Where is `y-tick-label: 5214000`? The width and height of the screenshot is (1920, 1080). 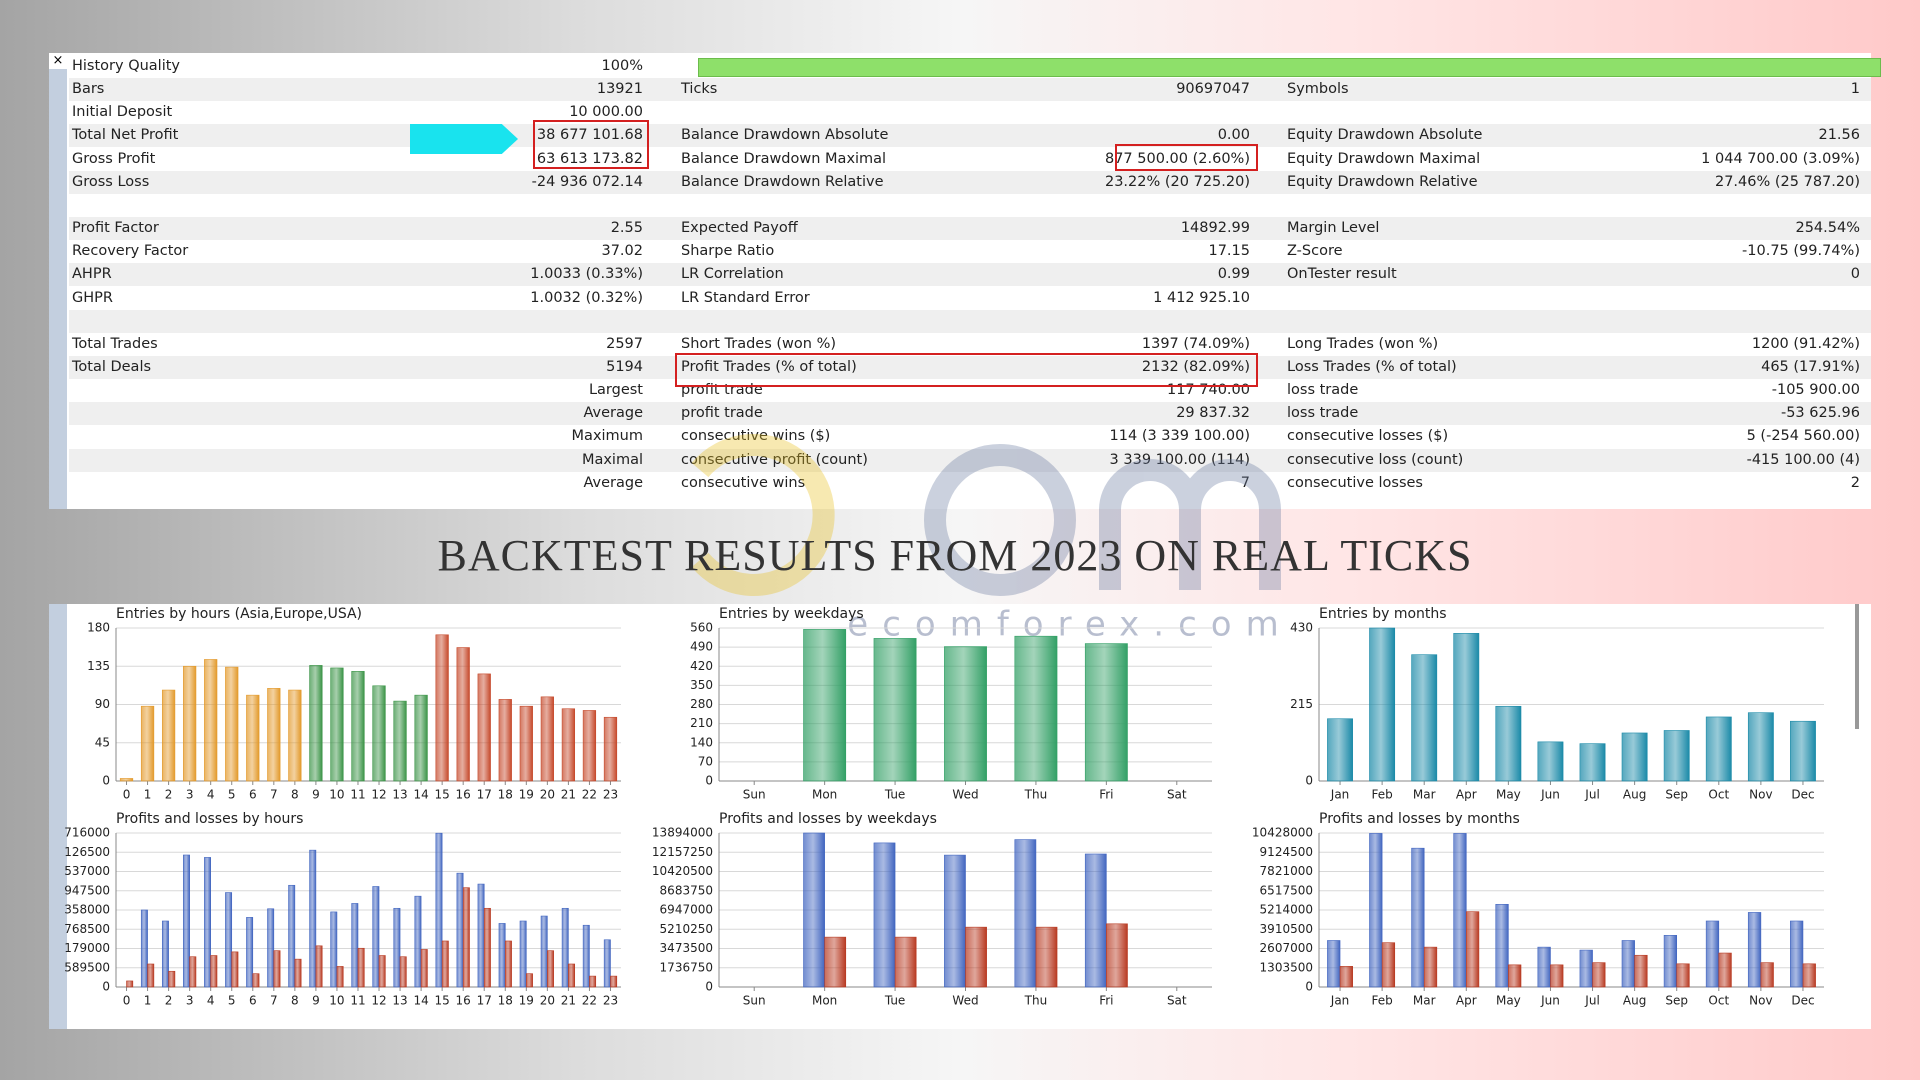
y-tick-label: 5214000 is located at coordinates (1286, 910).